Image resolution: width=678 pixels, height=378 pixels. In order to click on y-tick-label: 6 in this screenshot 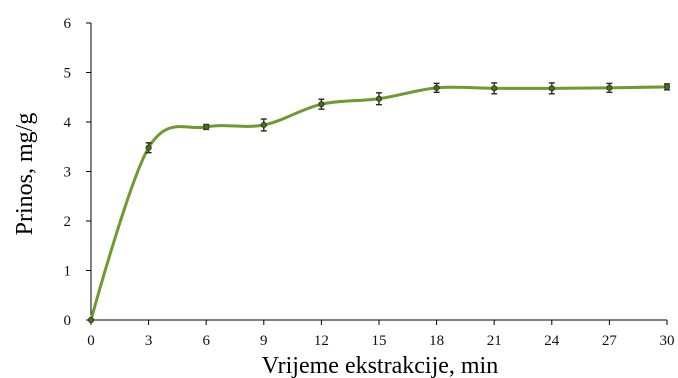, I will do `click(68, 24)`.